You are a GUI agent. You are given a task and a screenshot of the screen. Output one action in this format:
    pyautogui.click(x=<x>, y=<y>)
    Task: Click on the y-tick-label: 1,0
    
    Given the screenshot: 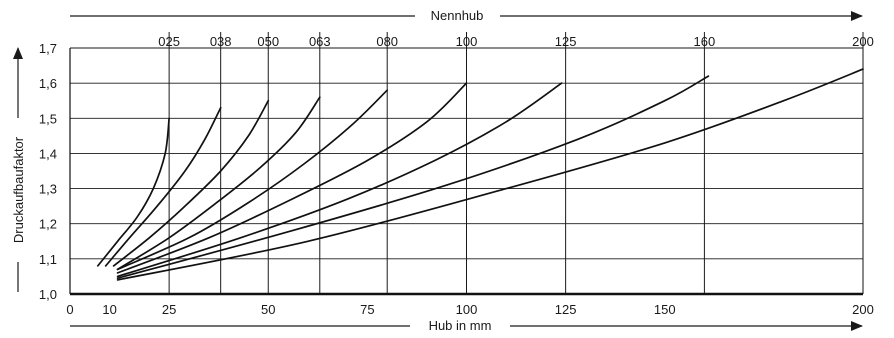 What is the action you would take?
    pyautogui.click(x=48, y=294)
    